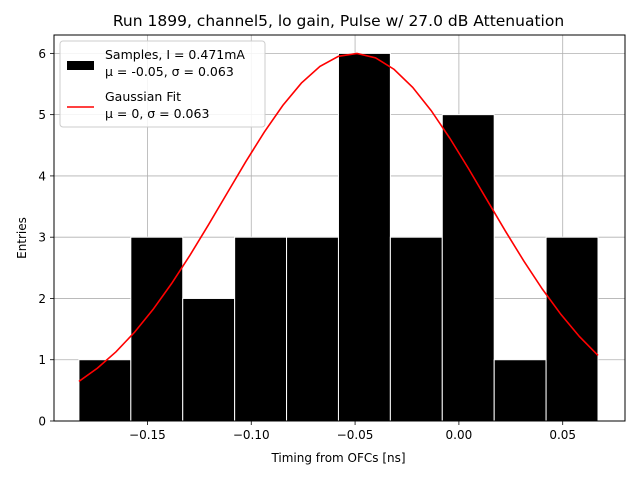 This screenshot has width=640, height=480. What do you see at coordinates (355, 435) in the screenshot?
I see `x-tick-label: −0.05` at bounding box center [355, 435].